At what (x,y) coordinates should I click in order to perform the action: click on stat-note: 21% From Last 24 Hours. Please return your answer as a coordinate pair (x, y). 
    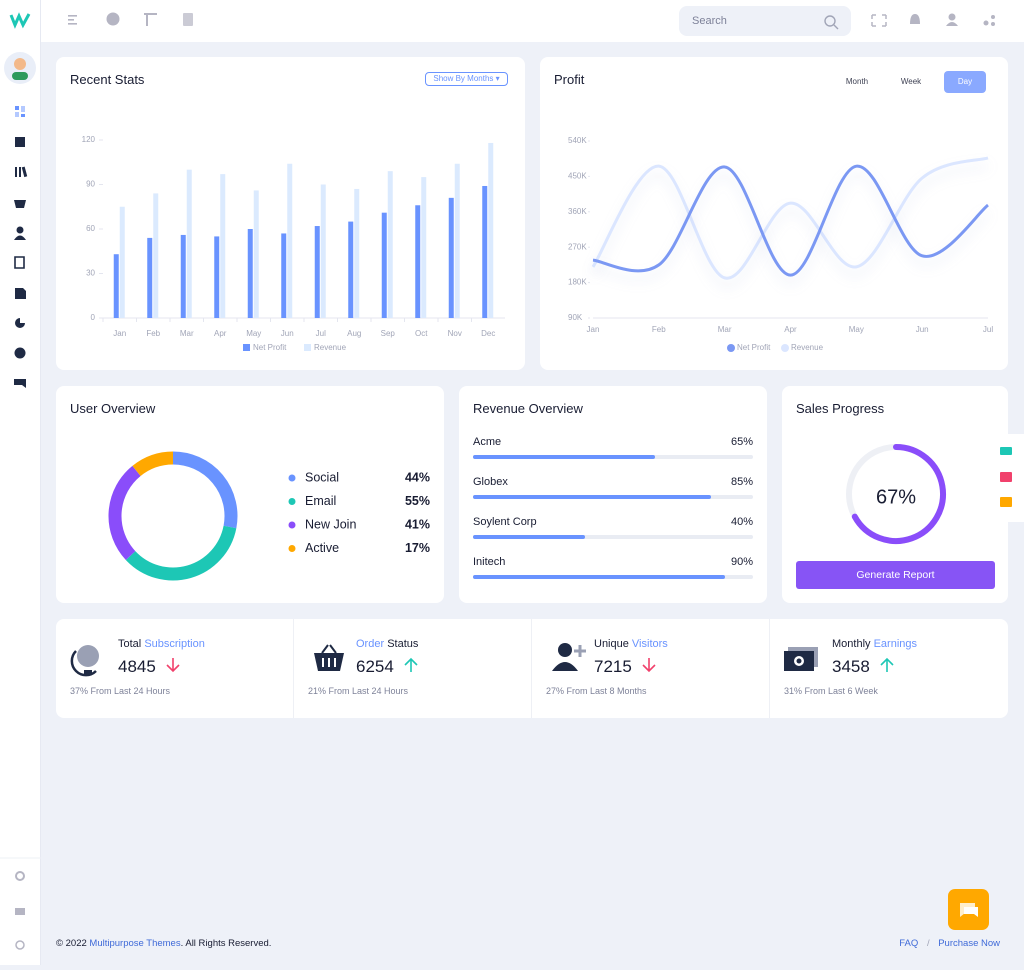
    Looking at the image, I should click on (358, 691).